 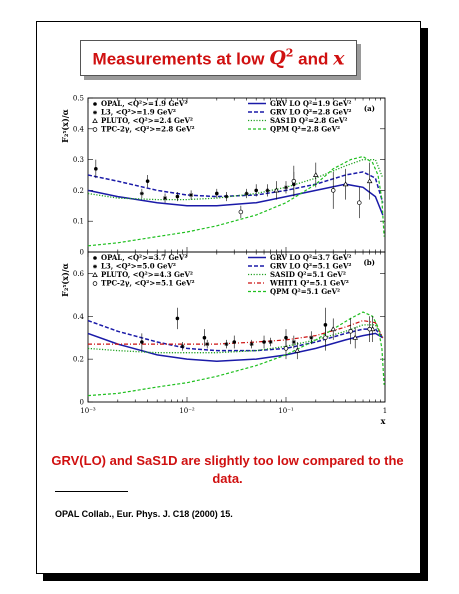 I want to click on panel-a-ytick-label: 0.3, so click(x=78, y=160).